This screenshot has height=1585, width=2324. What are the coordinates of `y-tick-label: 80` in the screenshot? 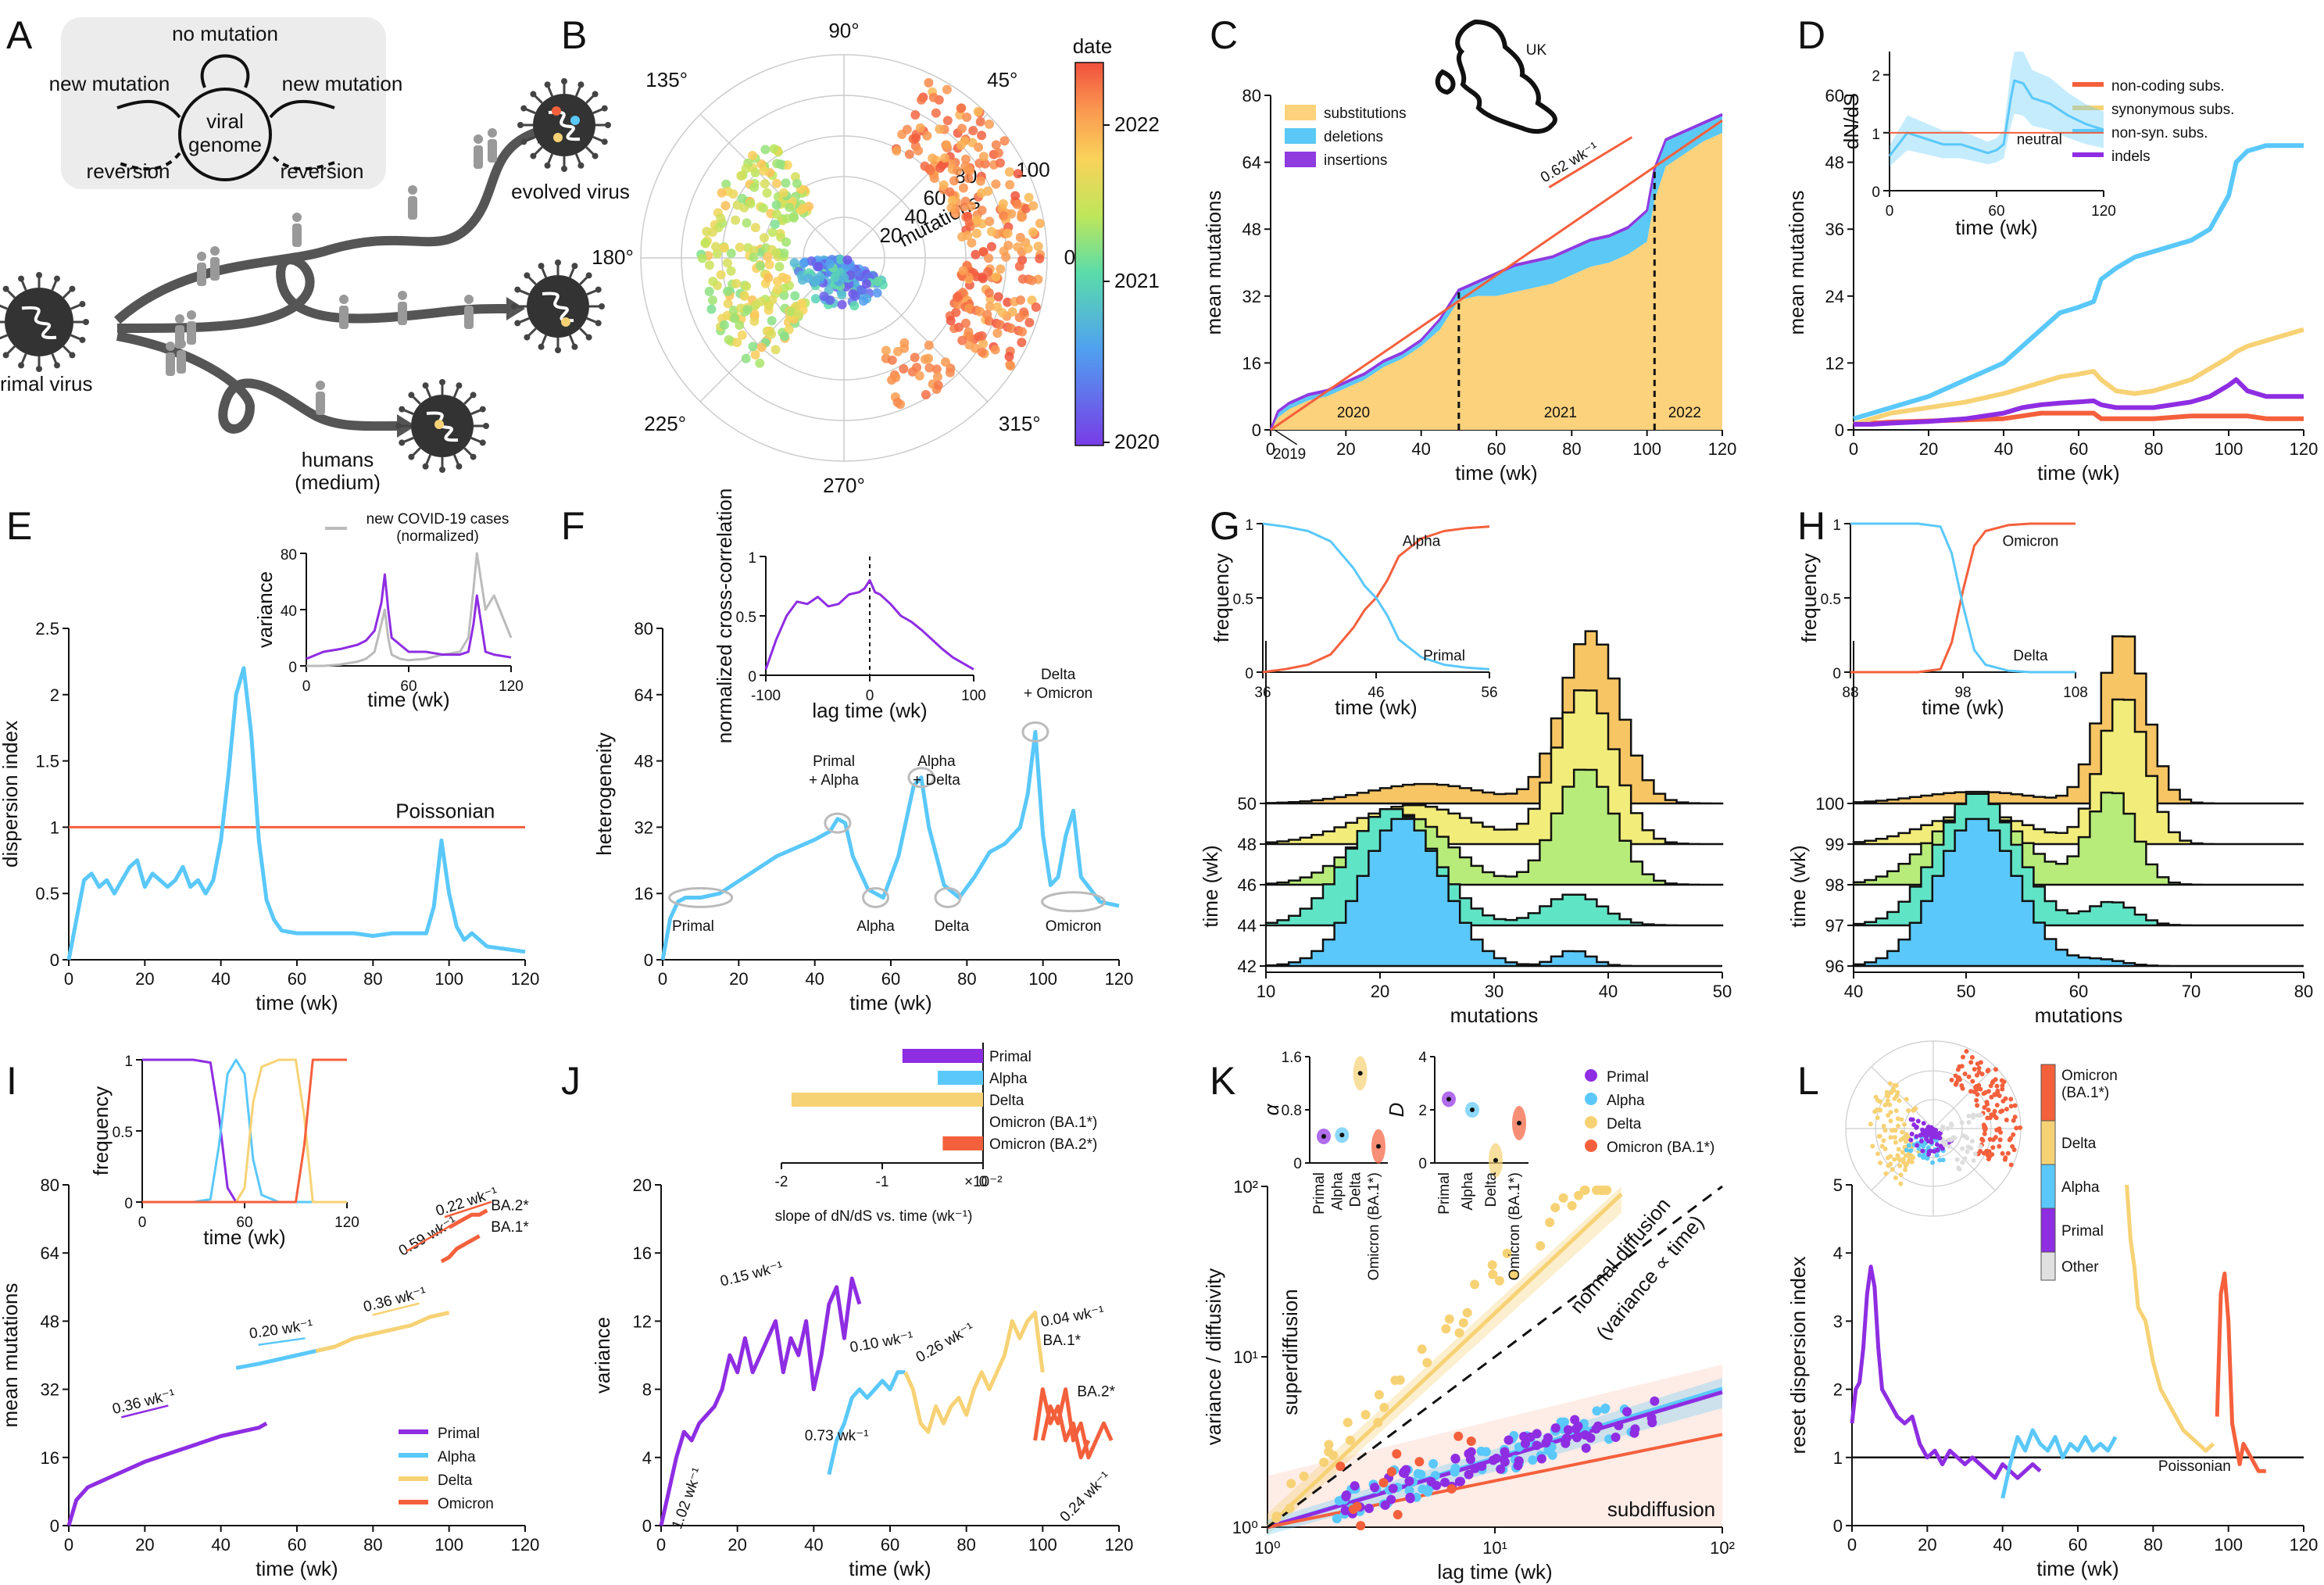 It's located at (50, 1185).